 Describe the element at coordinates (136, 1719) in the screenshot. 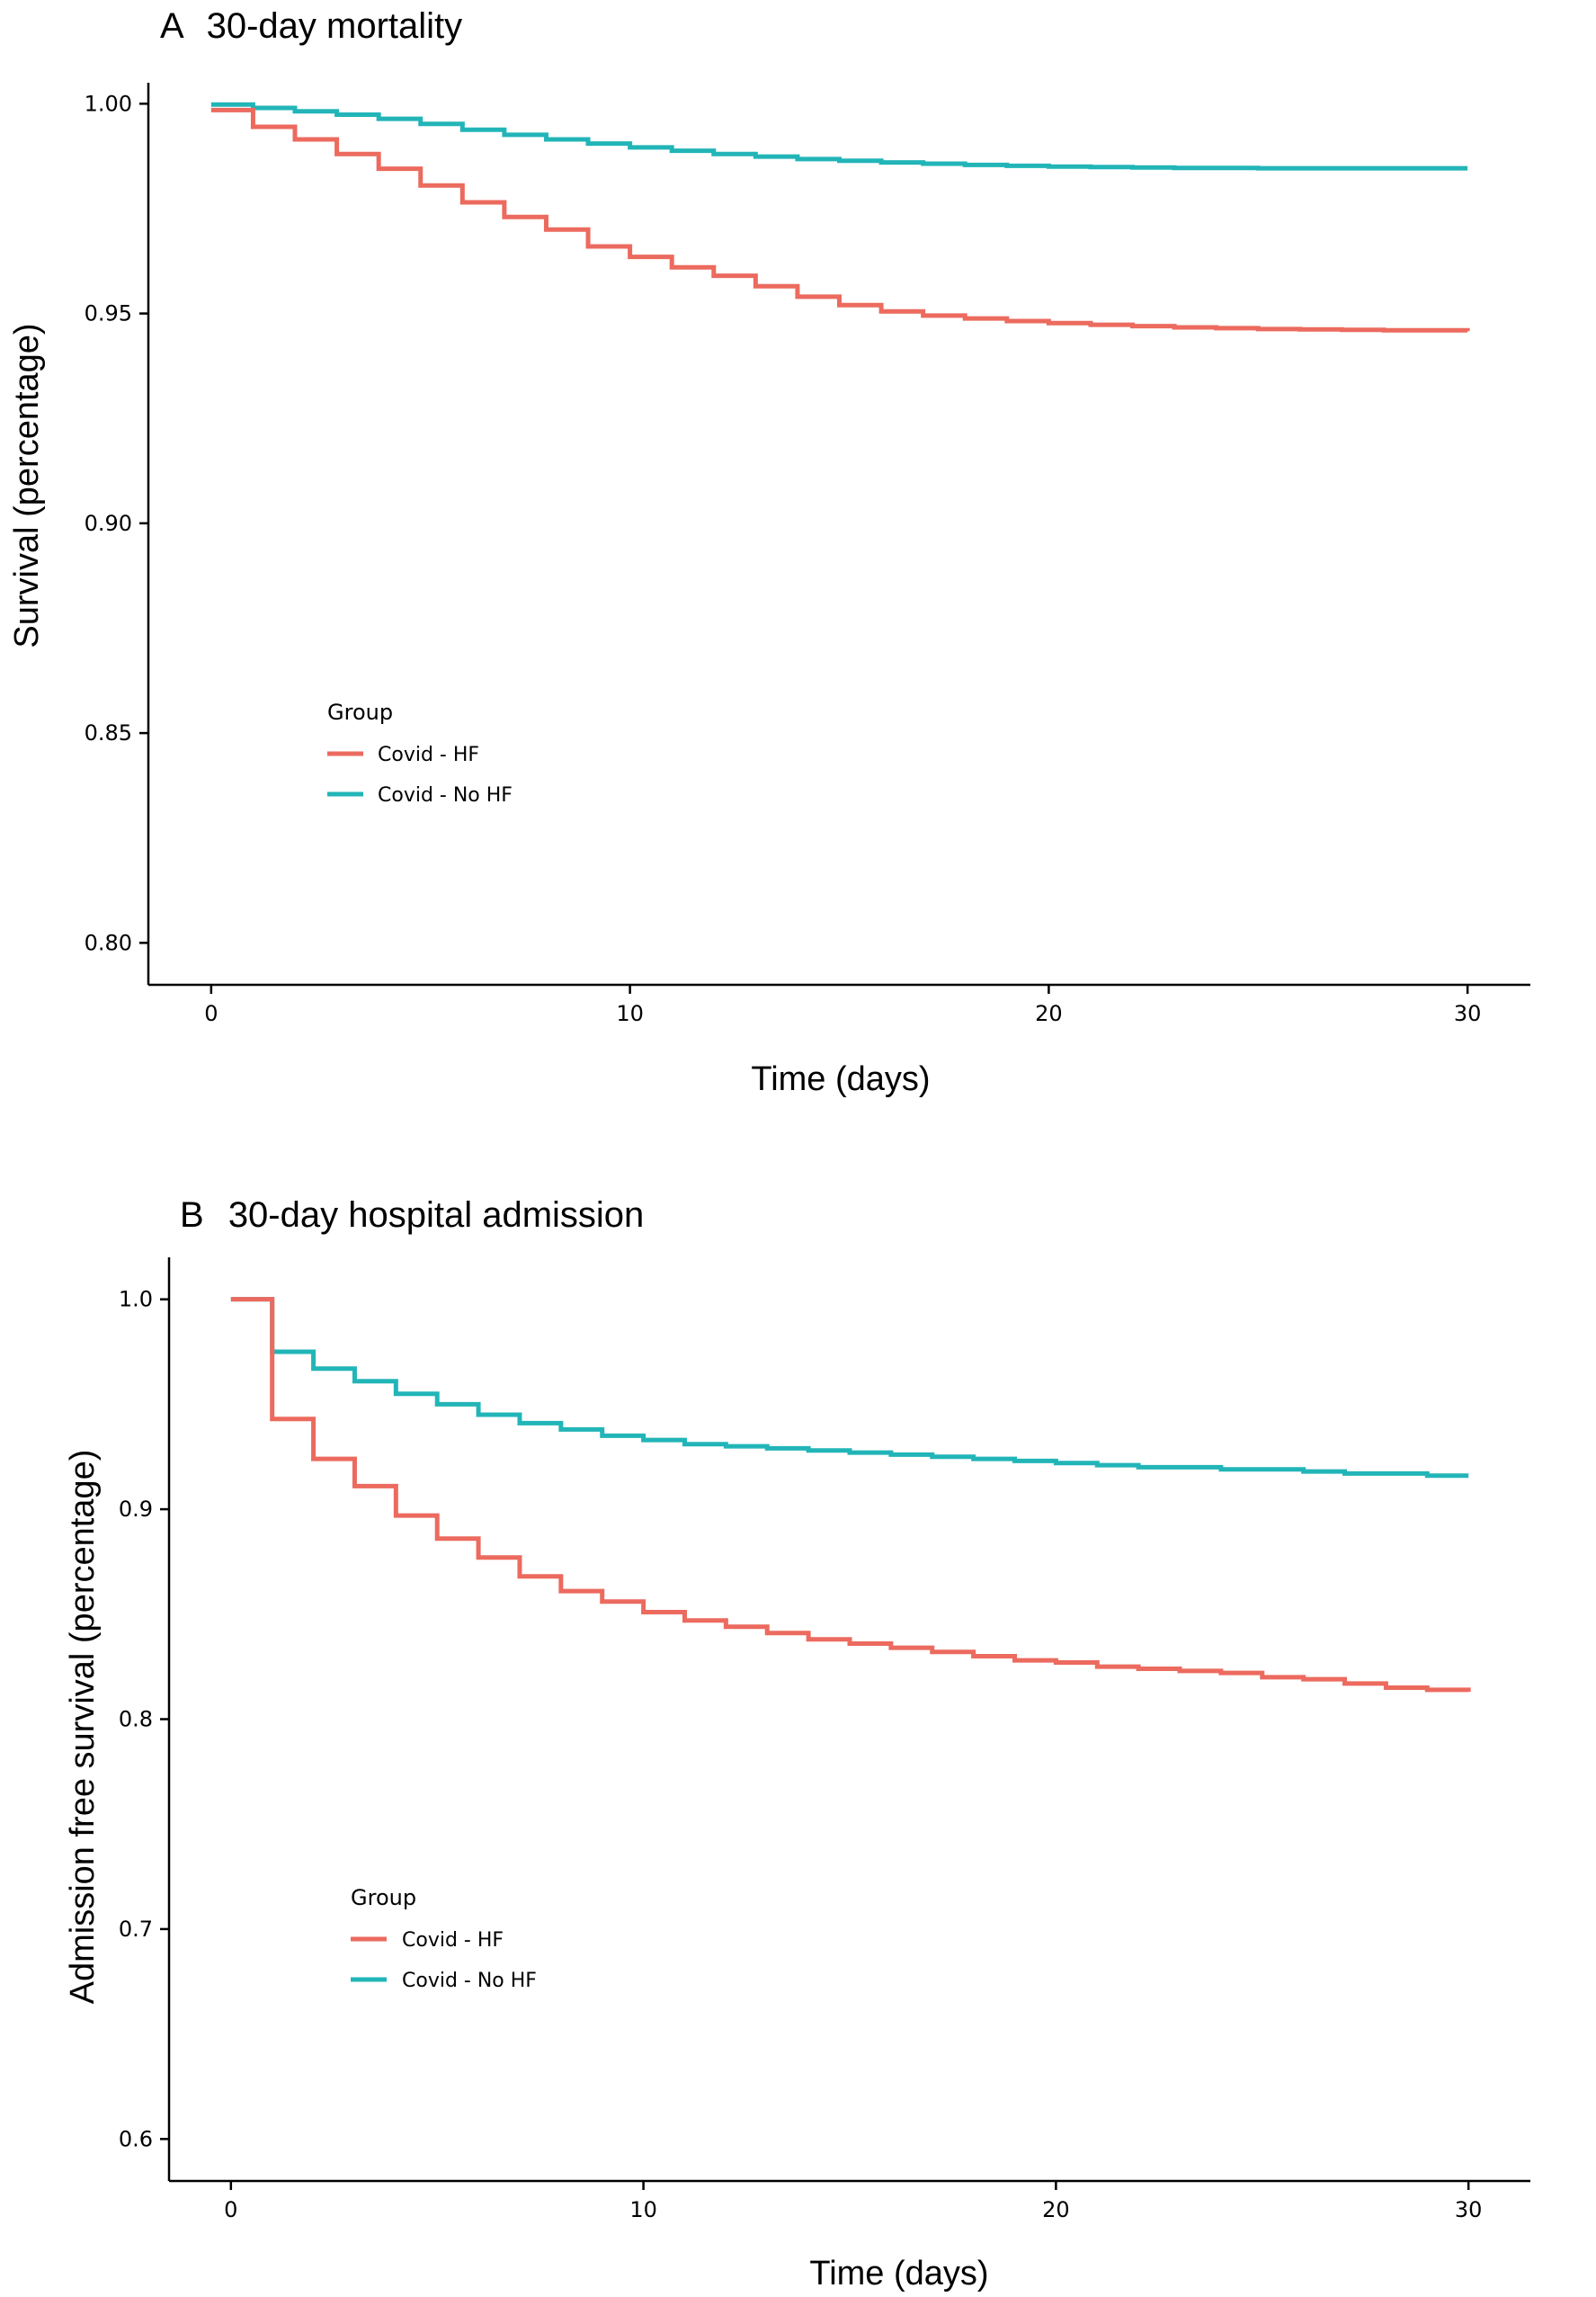

I see `panel-b-y-tick-label-2: 0.8` at that location.